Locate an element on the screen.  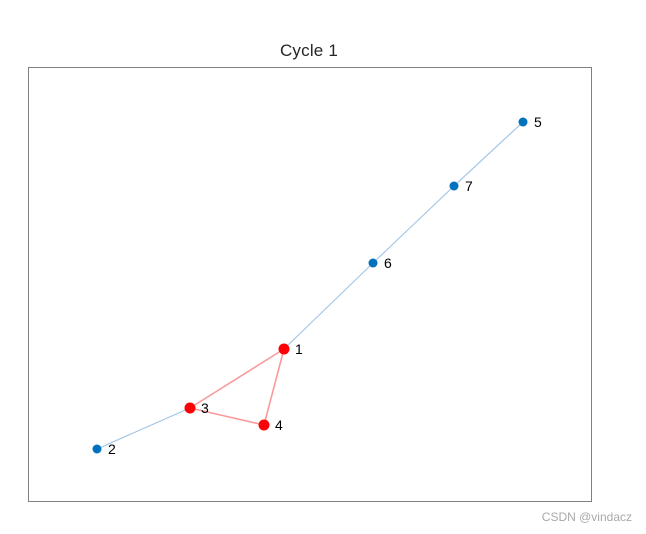
graph-node-label-7: 7 is located at coordinates (469, 186).